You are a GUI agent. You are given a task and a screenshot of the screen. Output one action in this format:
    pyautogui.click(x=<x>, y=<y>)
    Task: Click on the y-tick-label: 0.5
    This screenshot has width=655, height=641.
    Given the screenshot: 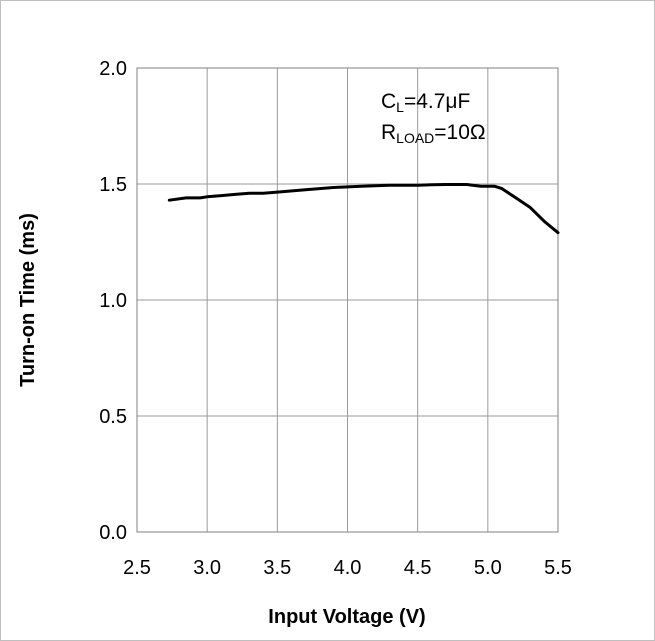 What is the action you would take?
    pyautogui.click(x=113, y=417)
    